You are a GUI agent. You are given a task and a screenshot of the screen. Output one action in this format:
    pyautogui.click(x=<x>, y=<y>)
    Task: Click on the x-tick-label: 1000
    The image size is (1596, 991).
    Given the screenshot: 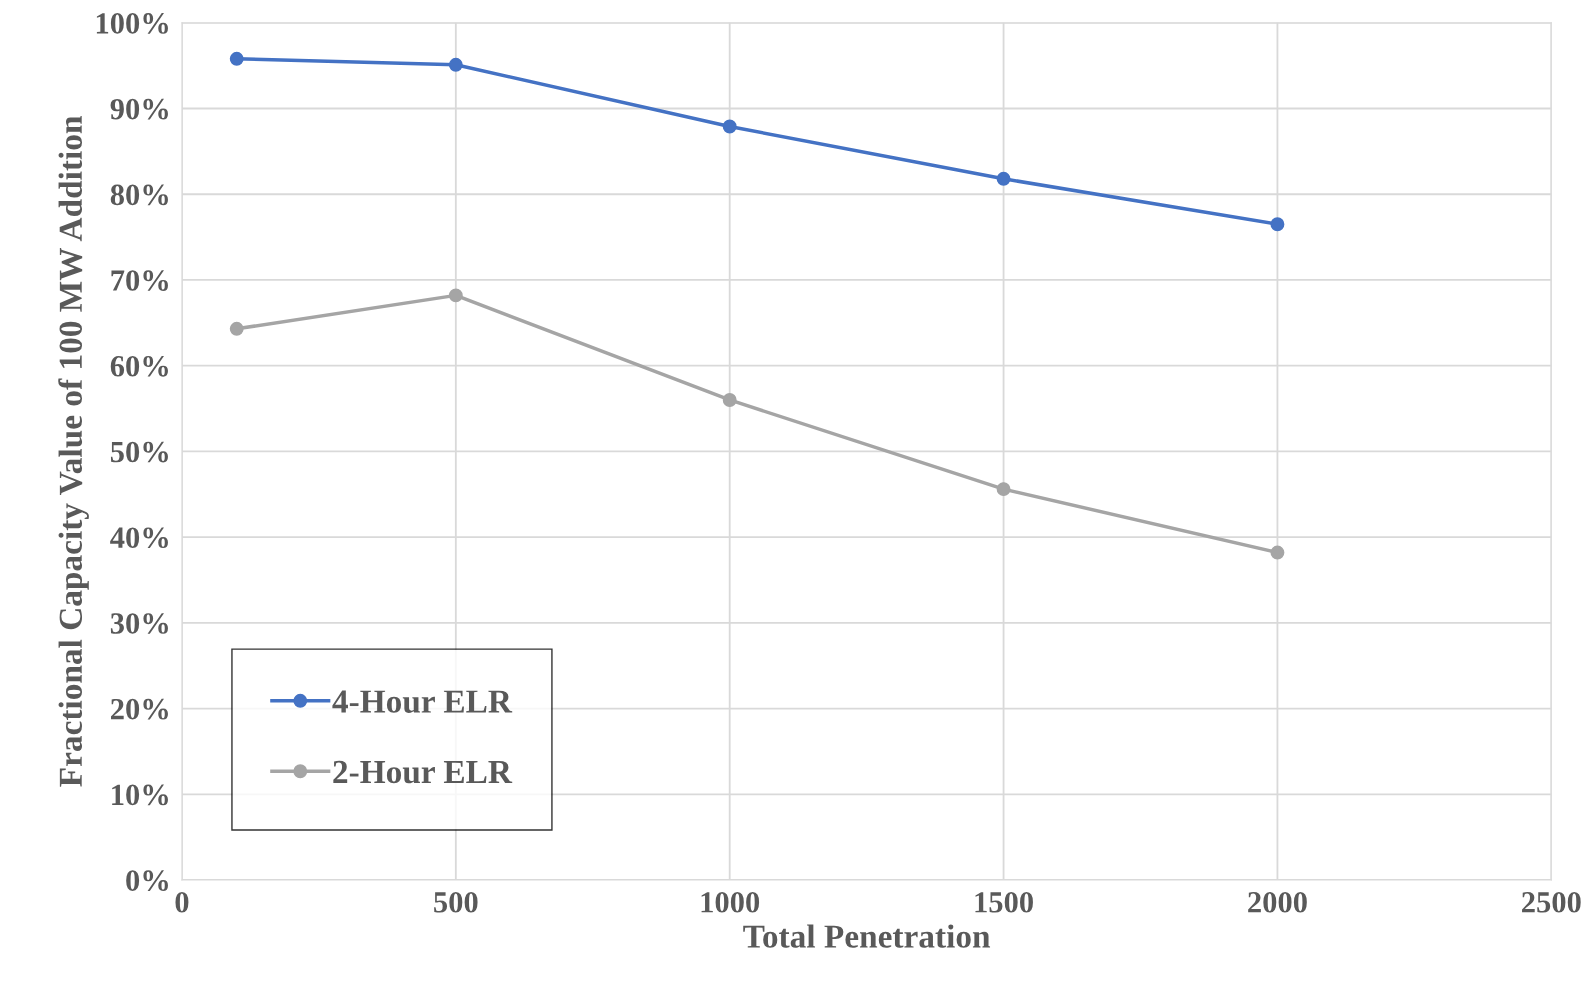 What is the action you would take?
    pyautogui.click(x=730, y=902)
    